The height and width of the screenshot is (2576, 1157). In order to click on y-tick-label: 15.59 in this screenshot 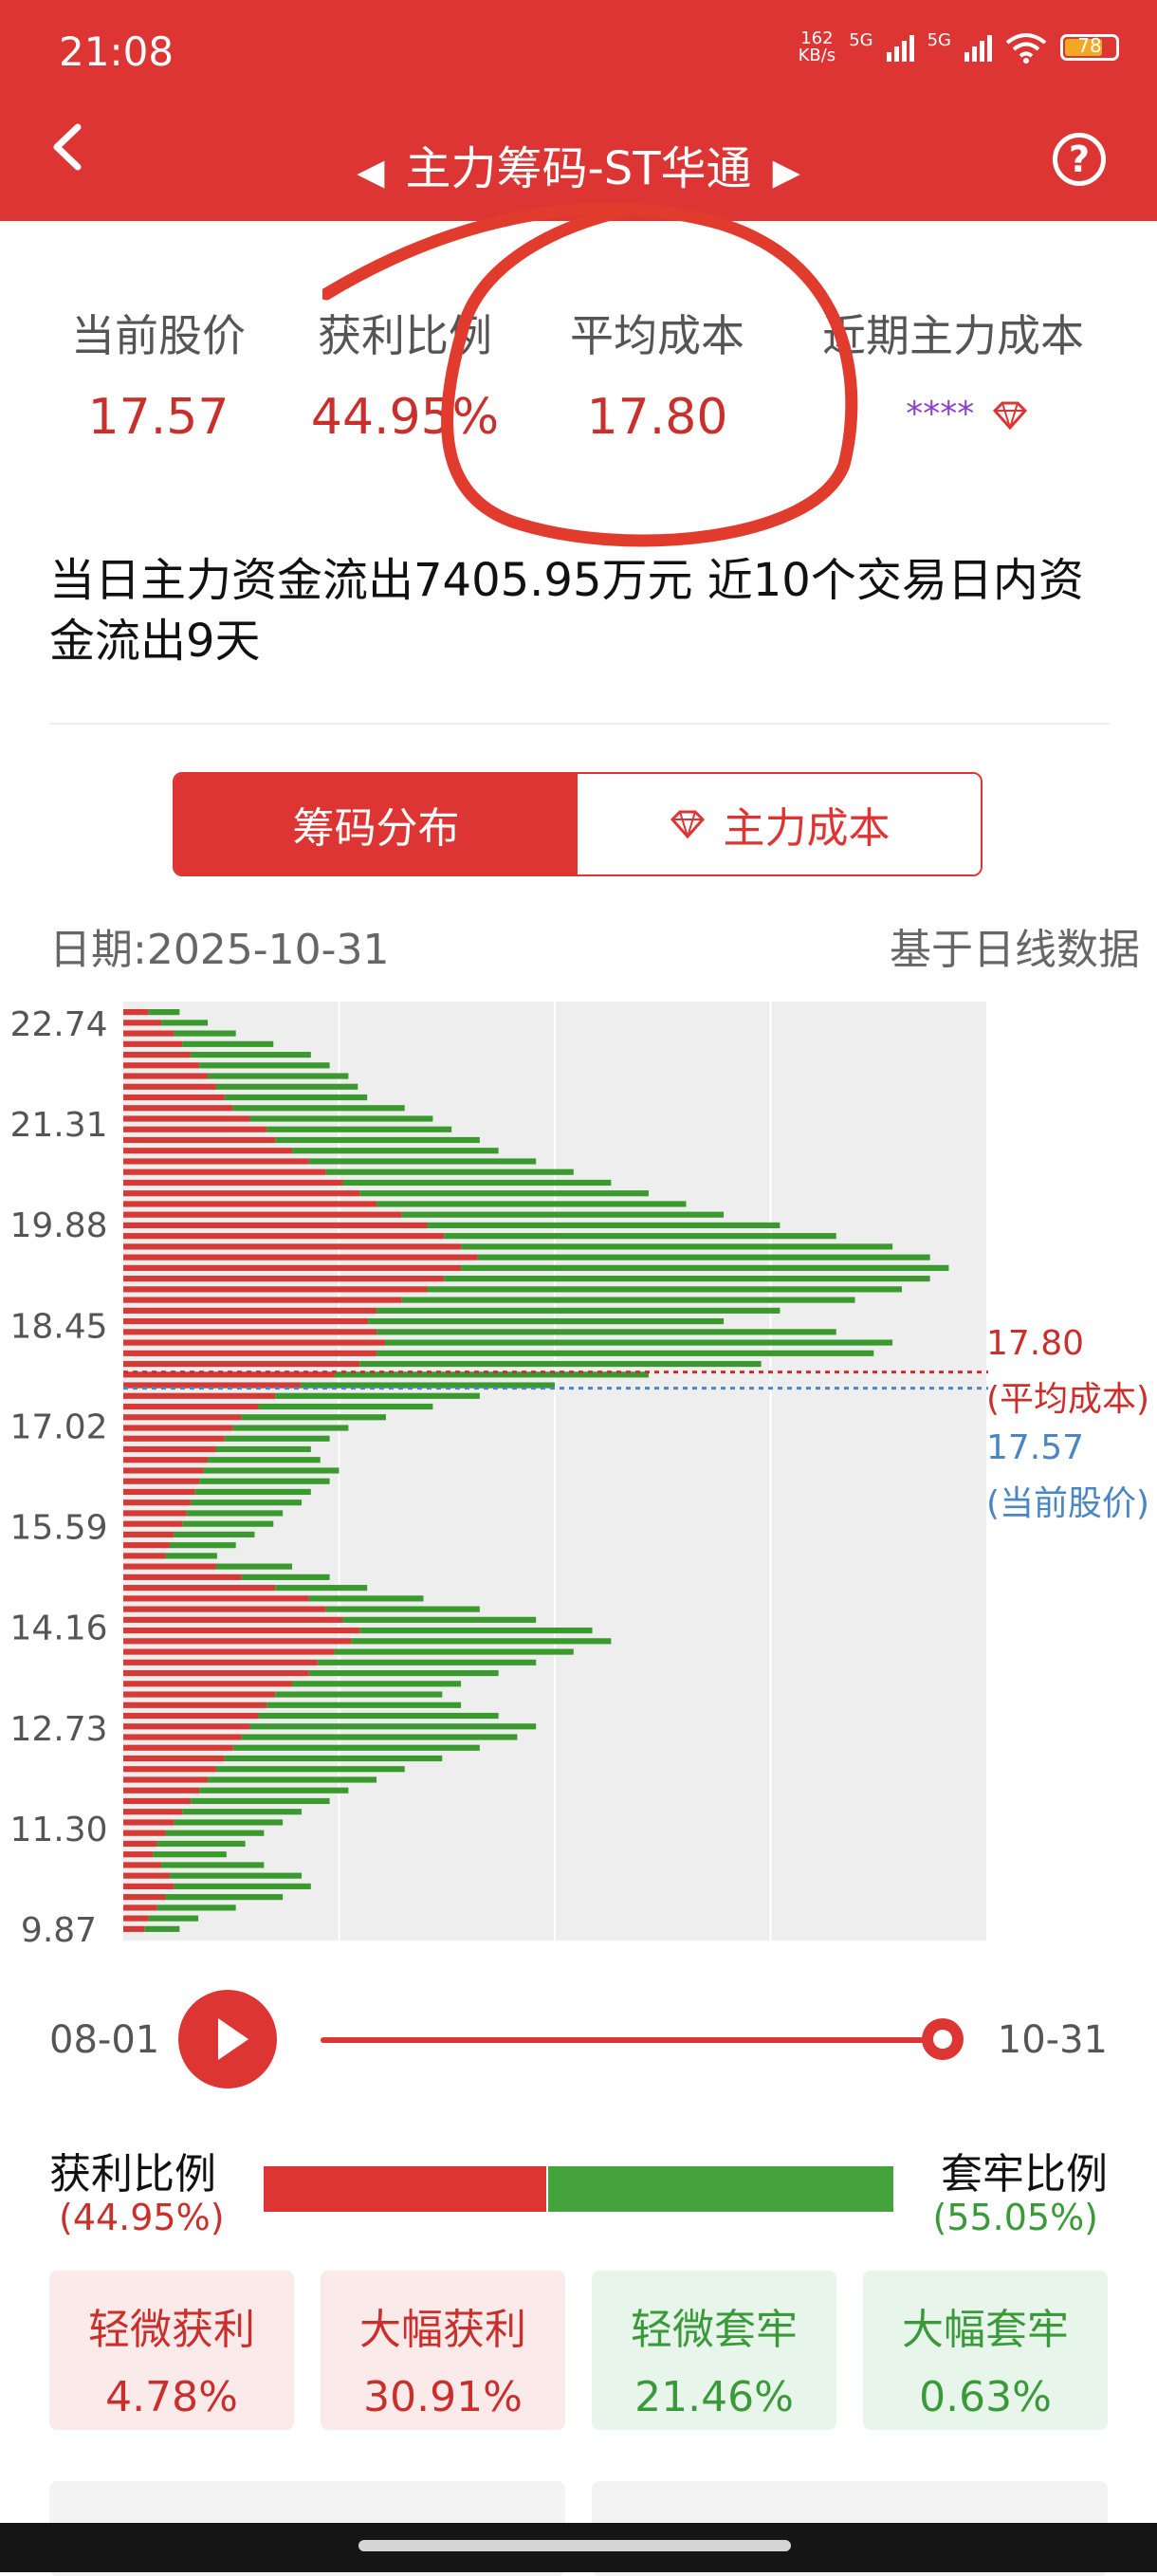, I will do `click(58, 1528)`.